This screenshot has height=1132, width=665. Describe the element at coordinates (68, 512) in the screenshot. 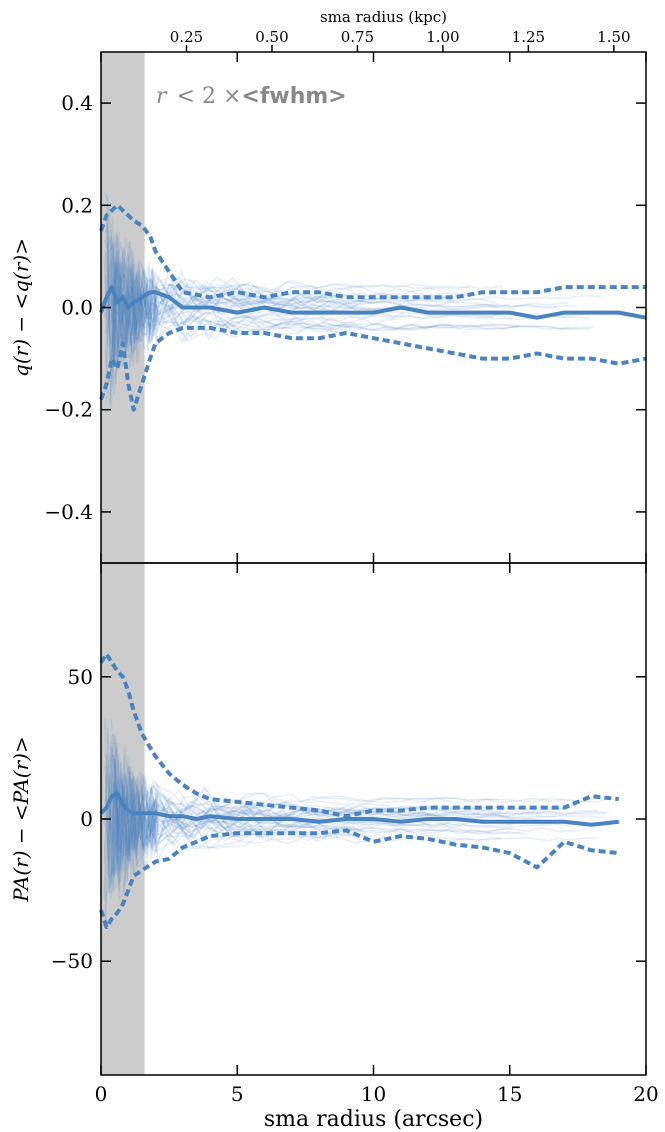

I see `y-tick-label: −0.4` at that location.